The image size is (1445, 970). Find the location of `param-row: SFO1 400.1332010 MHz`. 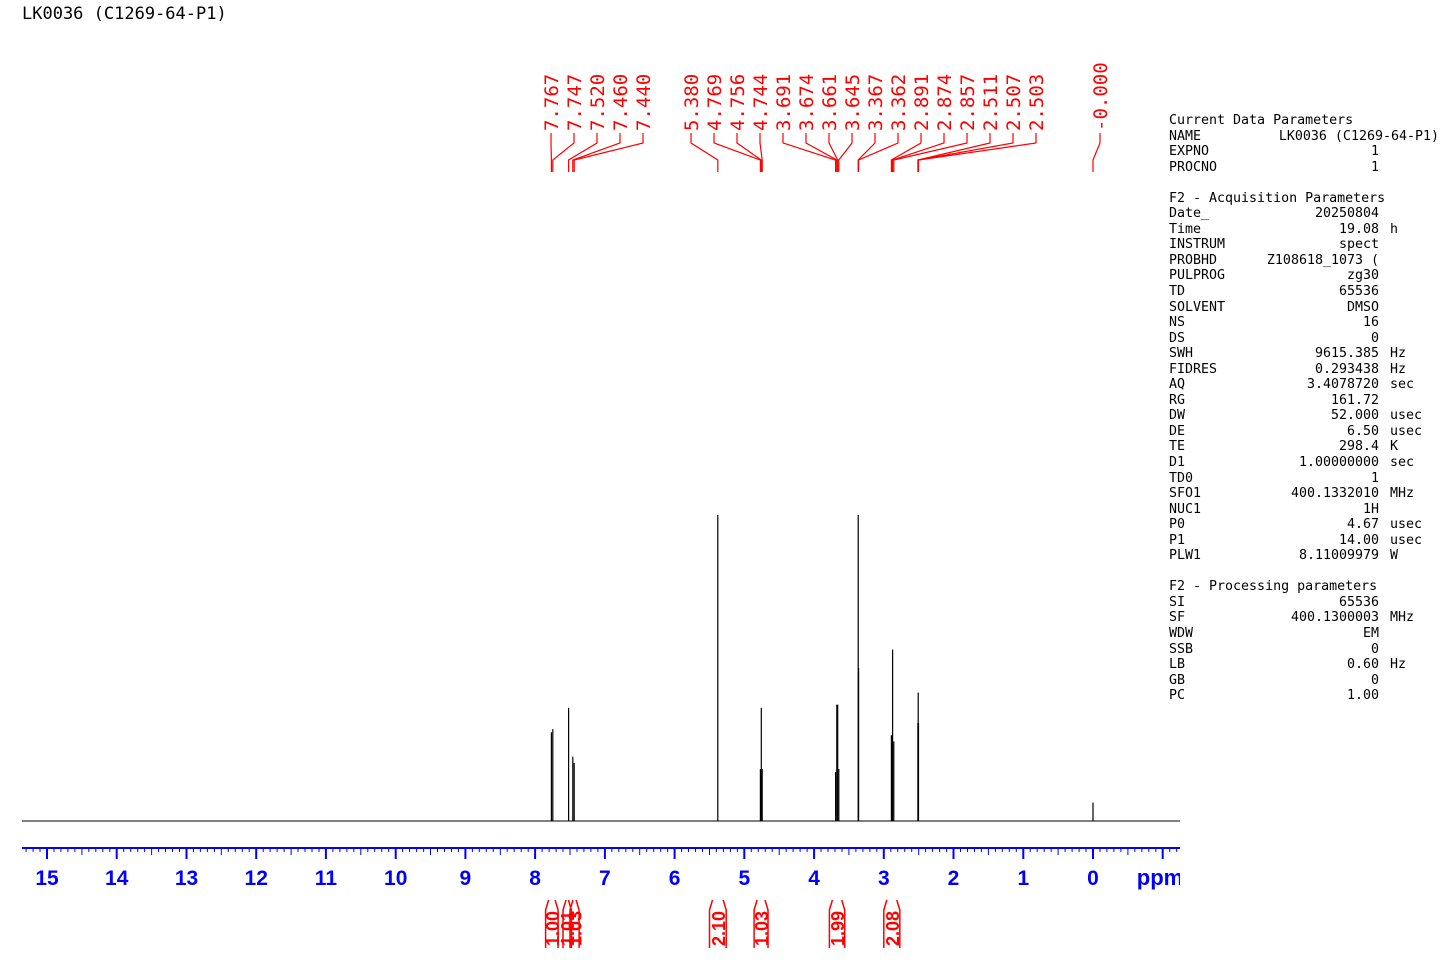

param-row: SFO1 400.1332010 MHz is located at coordinates (1304, 494).